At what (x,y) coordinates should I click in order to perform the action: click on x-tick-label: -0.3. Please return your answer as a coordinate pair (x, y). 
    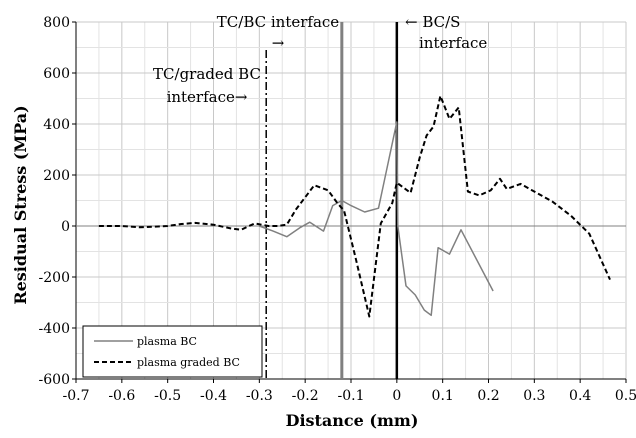
    Looking at the image, I should click on (259, 396).